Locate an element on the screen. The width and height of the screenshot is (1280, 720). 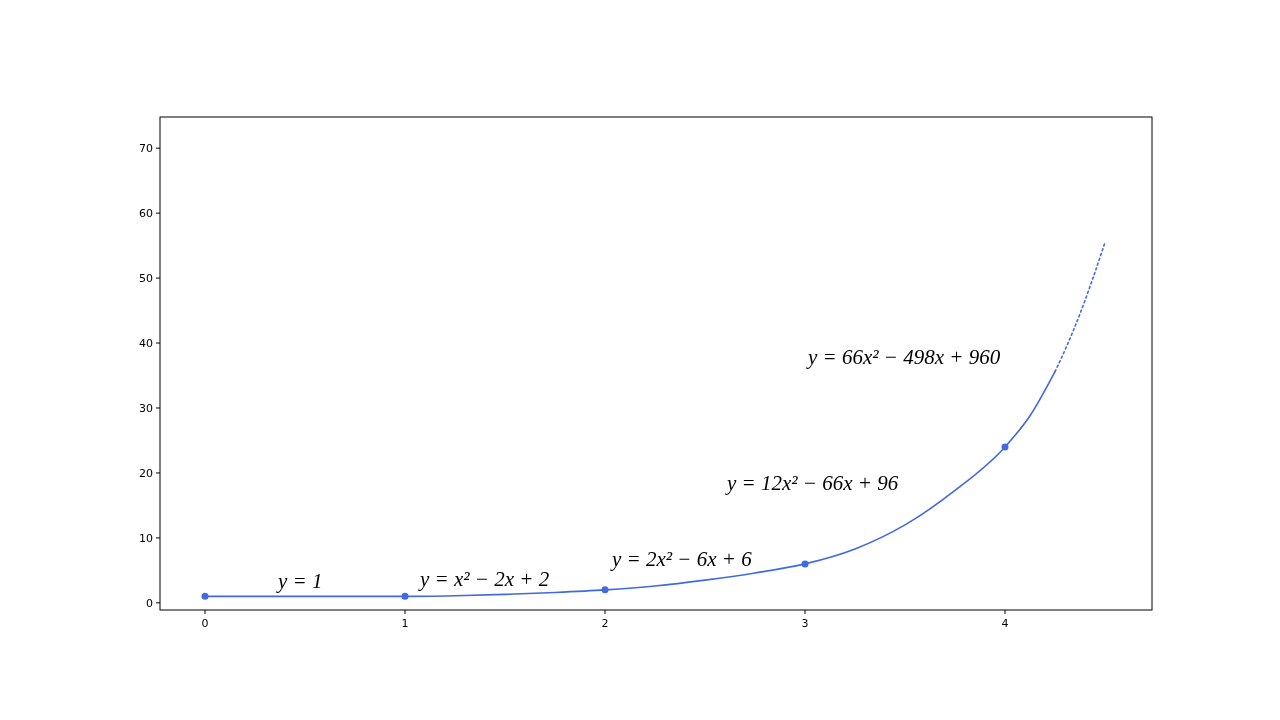
annotation: y = 2x² − 6x + 6 is located at coordinates (681, 559).